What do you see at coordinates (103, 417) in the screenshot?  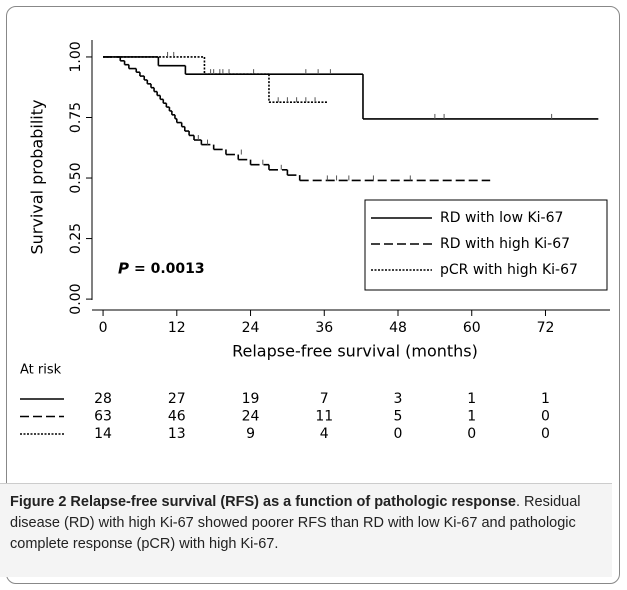 I see `at-risk-value: 63` at bounding box center [103, 417].